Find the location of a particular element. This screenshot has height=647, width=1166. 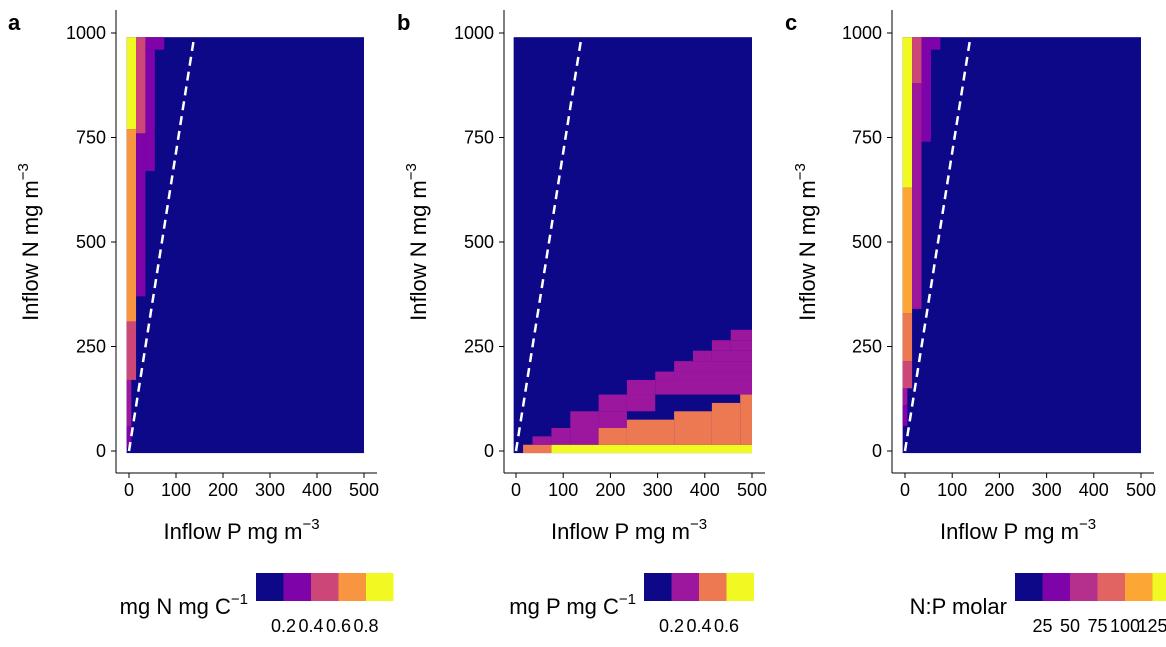

legend-title-text: N:P molar is located at coordinates (958, 606).